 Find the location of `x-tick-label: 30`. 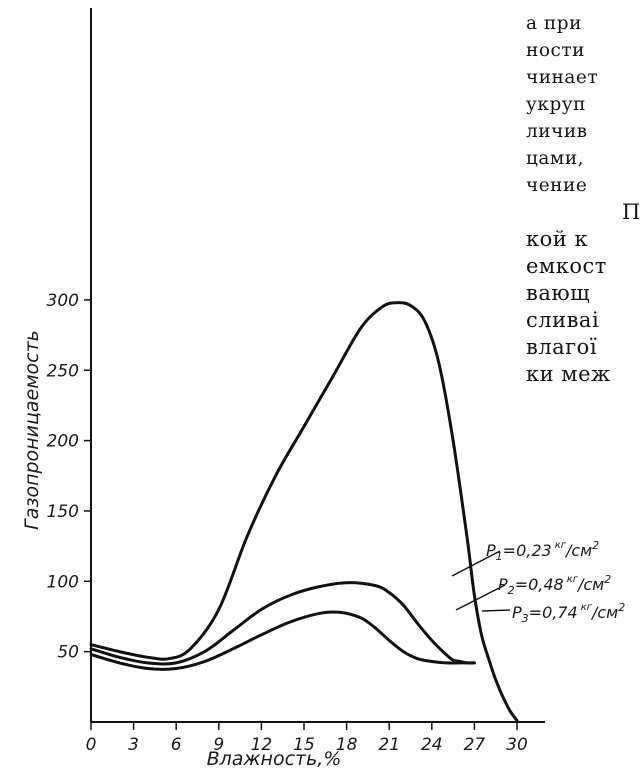

x-tick-label: 30 is located at coordinates (517, 745).